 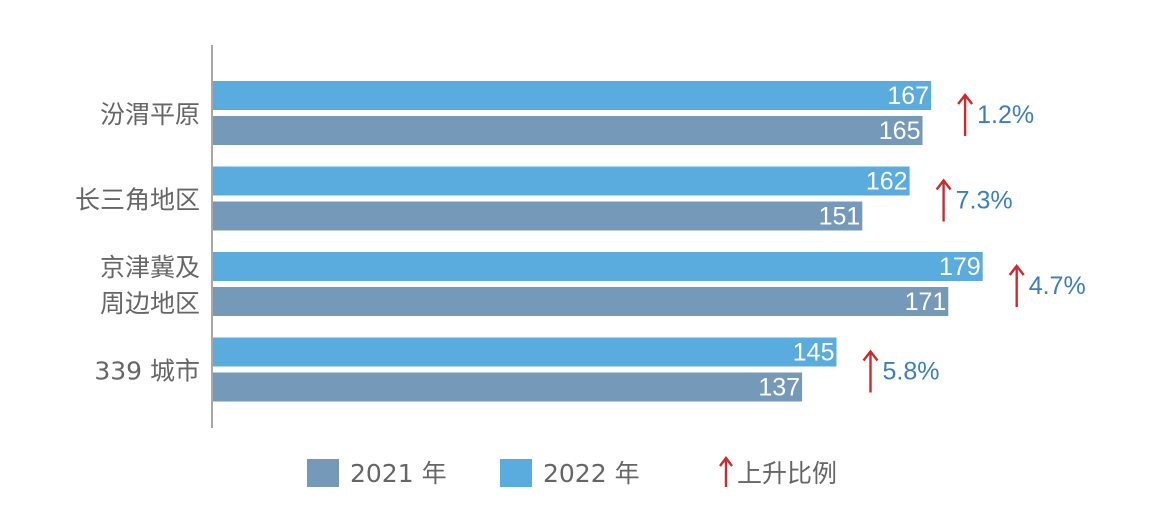 I want to click on increase-percent-label: 1.2%, so click(x=1005, y=115).